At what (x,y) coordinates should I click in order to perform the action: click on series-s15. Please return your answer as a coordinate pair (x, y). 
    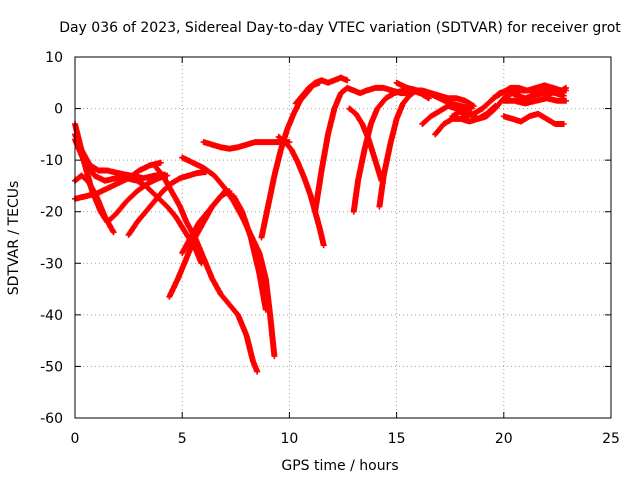
    Looking at the image, I should click on (321, 90).